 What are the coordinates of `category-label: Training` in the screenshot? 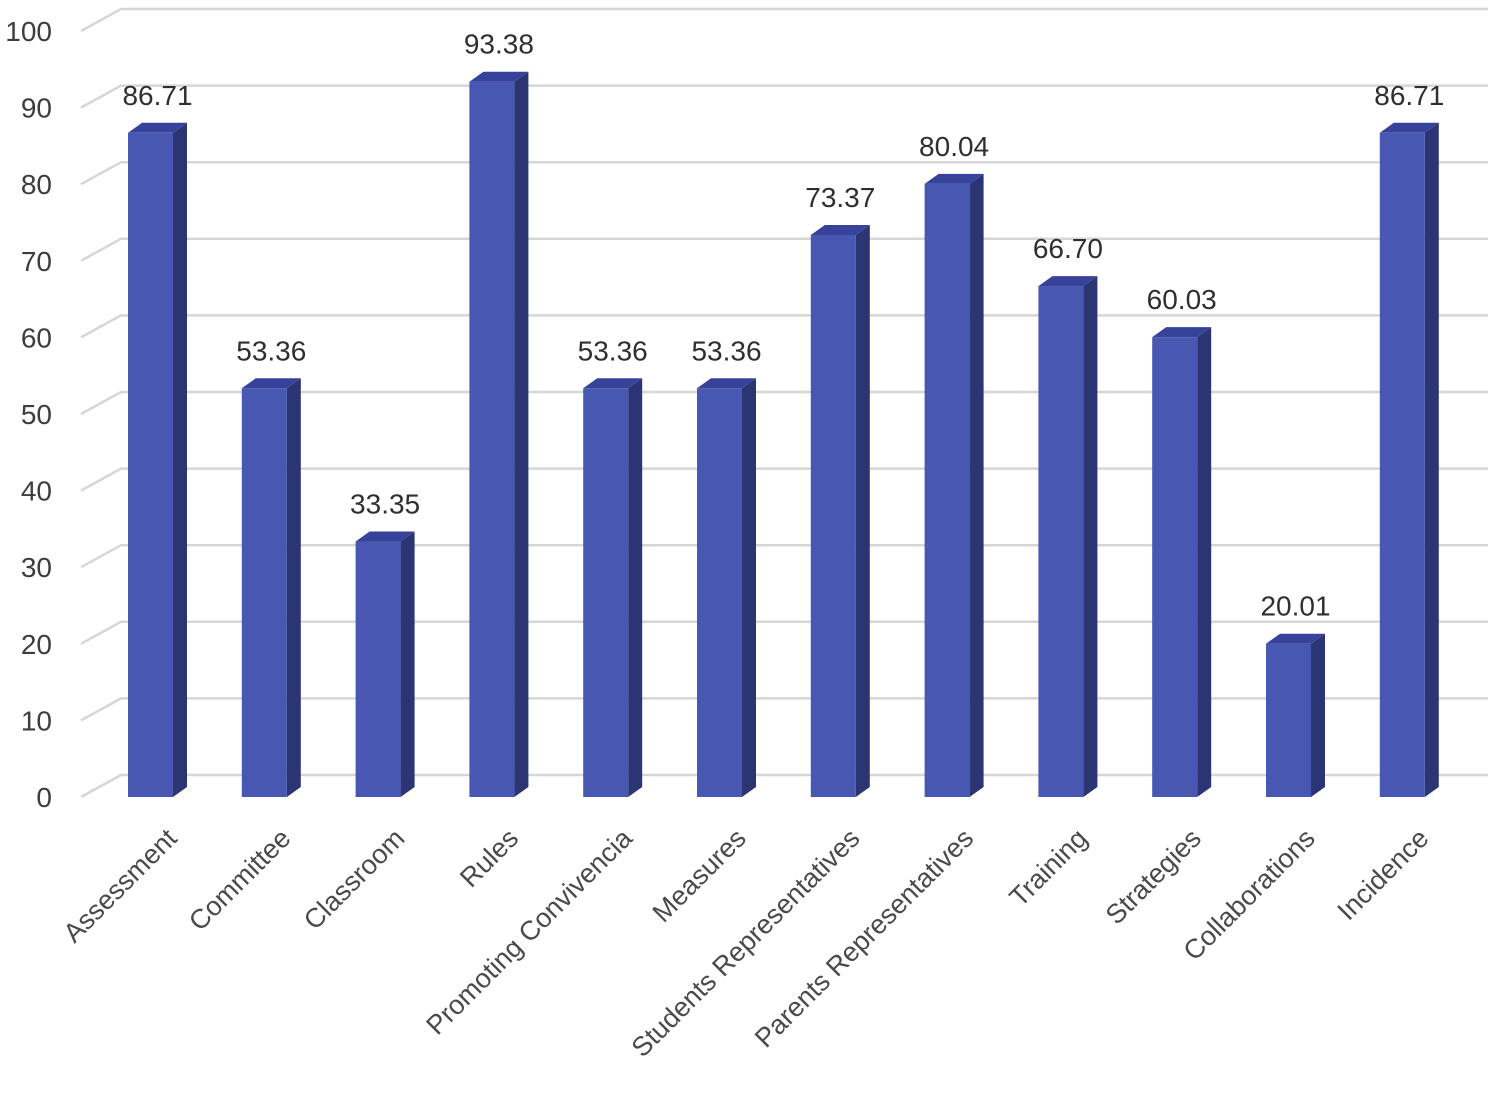 It's located at (1048, 867).